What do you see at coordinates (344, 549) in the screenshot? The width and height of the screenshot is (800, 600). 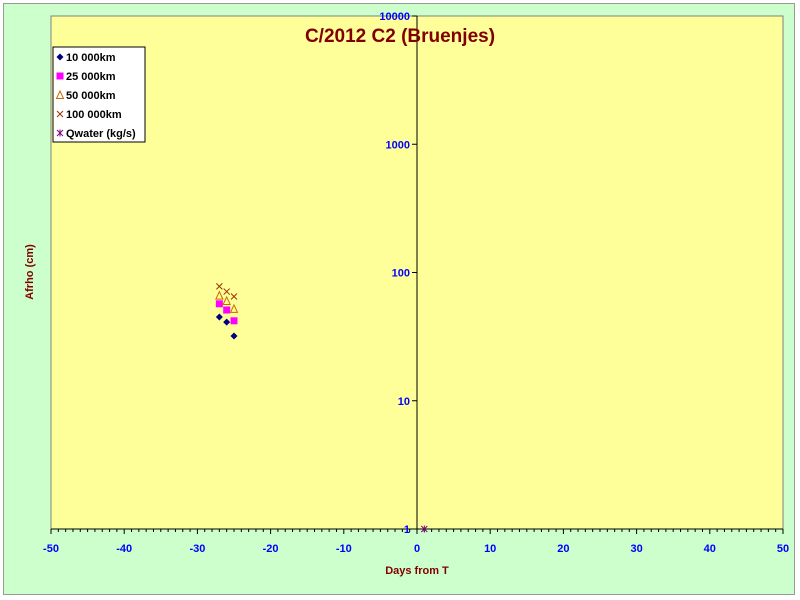 I see `x-tick-label: -10` at bounding box center [344, 549].